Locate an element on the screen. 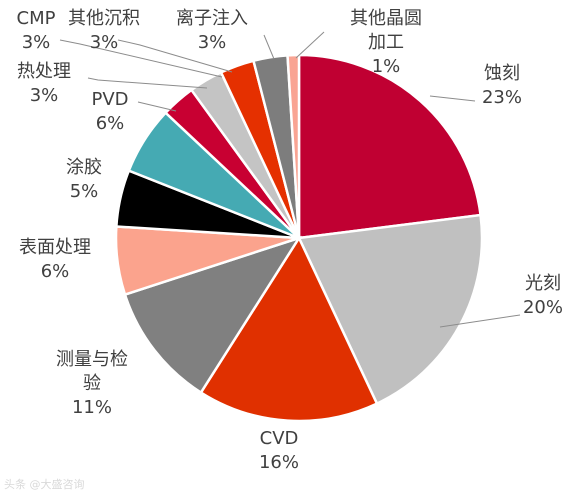 The height and width of the screenshot is (496, 583). watermark: 头条 @大盛咨询 is located at coordinates (44, 484).